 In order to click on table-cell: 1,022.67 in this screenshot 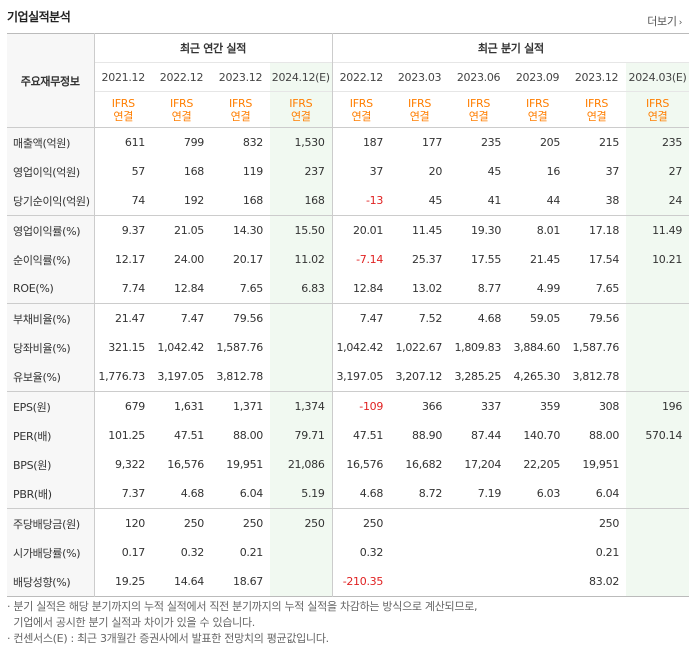, I will do `click(419, 347)`.